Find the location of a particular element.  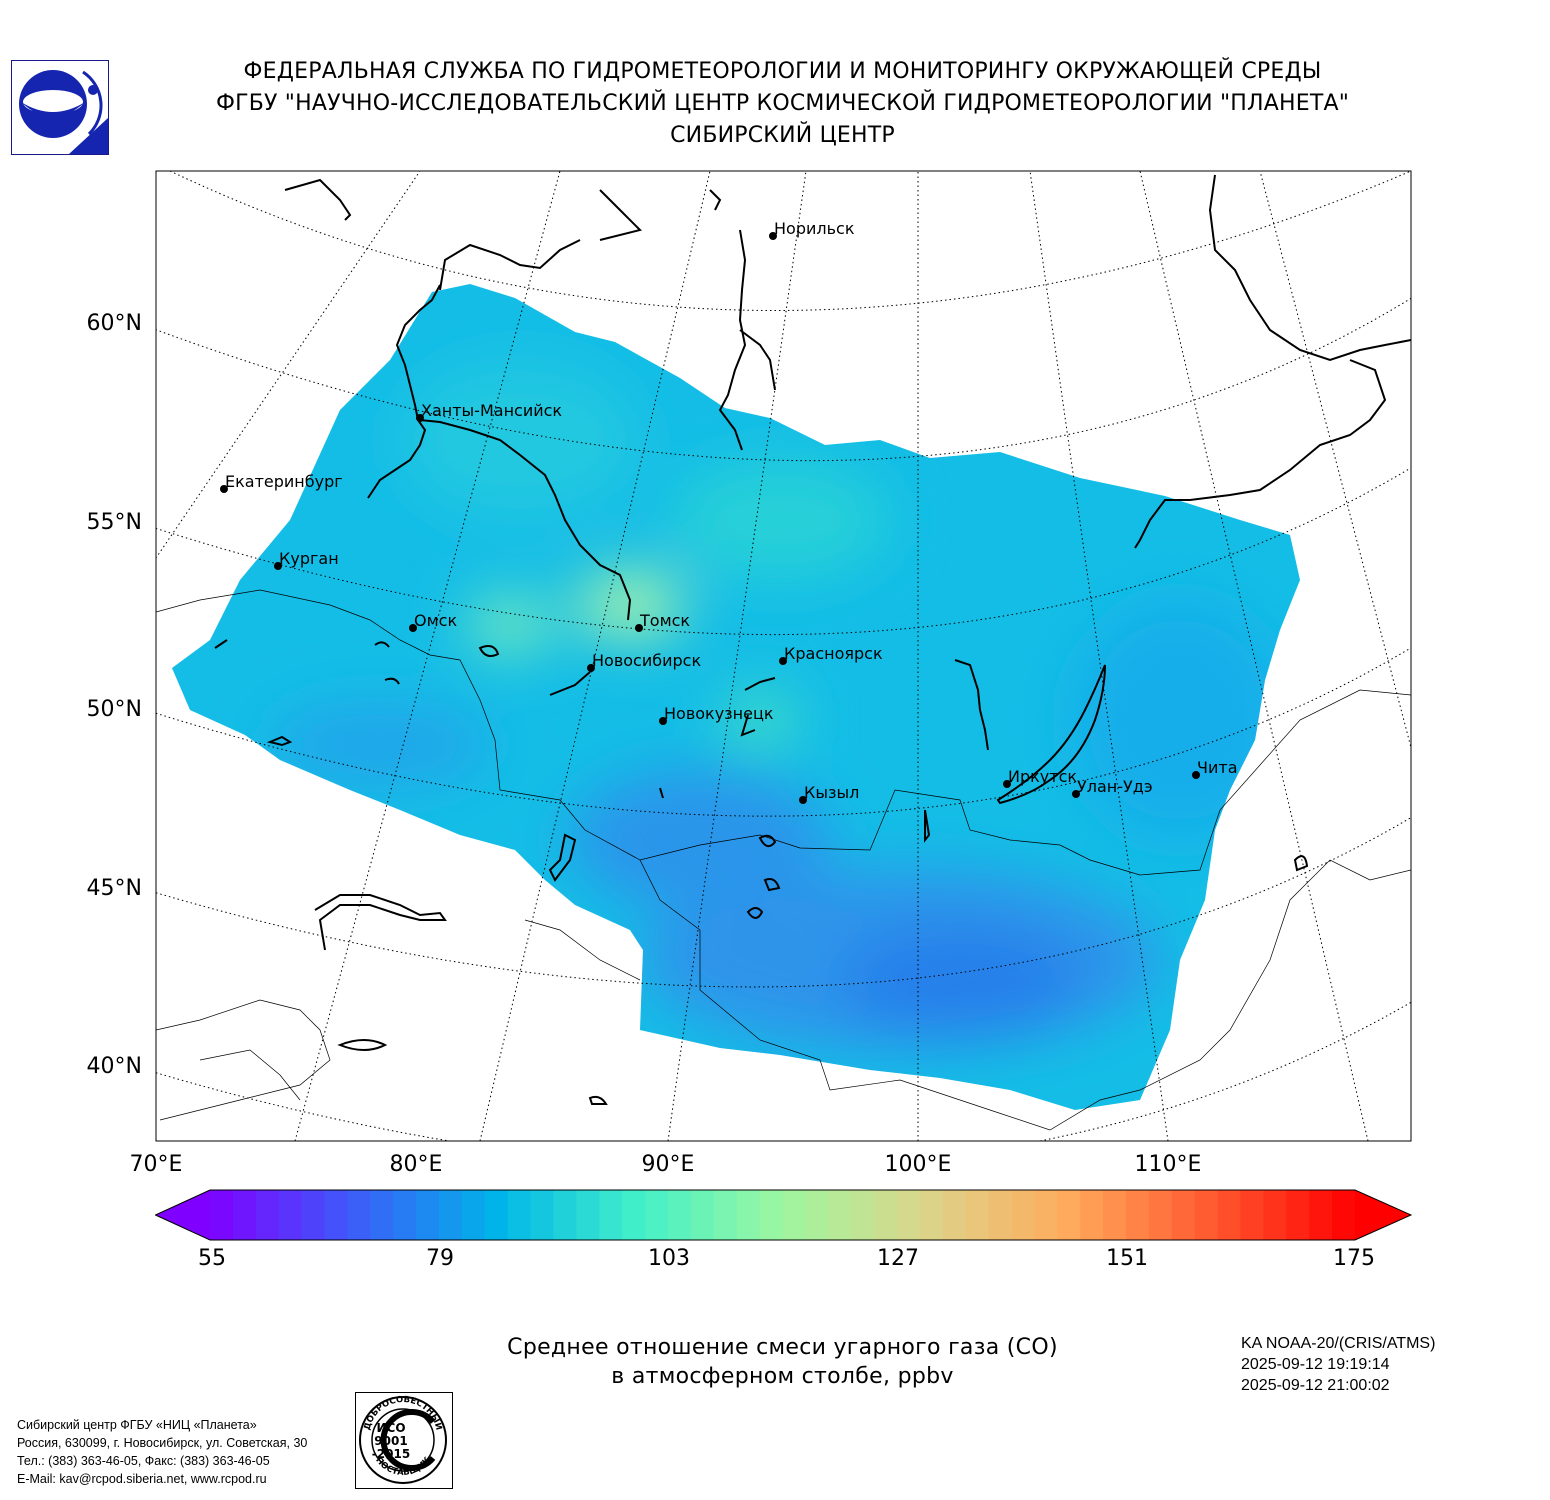

city-label: Красноярск is located at coordinates (833, 653).